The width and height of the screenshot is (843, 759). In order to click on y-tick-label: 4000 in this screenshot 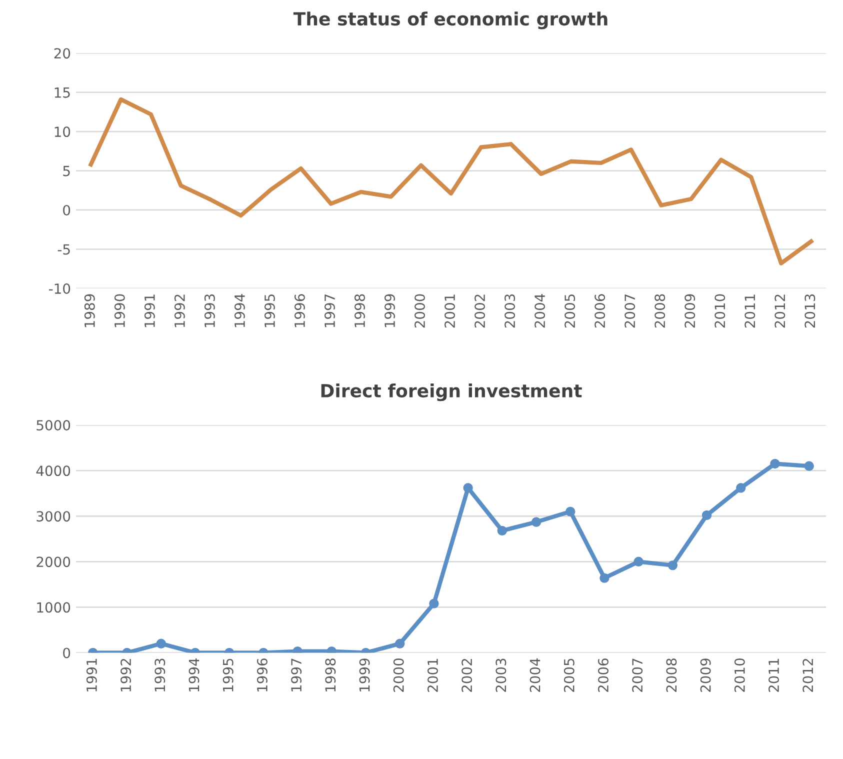, I will do `click(53, 471)`.